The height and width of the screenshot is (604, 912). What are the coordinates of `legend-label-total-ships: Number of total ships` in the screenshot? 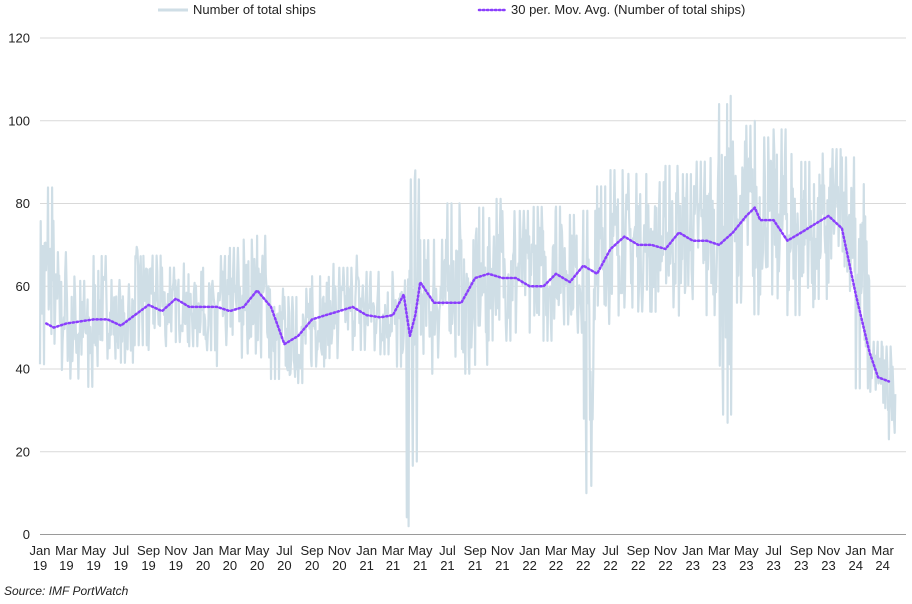 It's located at (254, 9).